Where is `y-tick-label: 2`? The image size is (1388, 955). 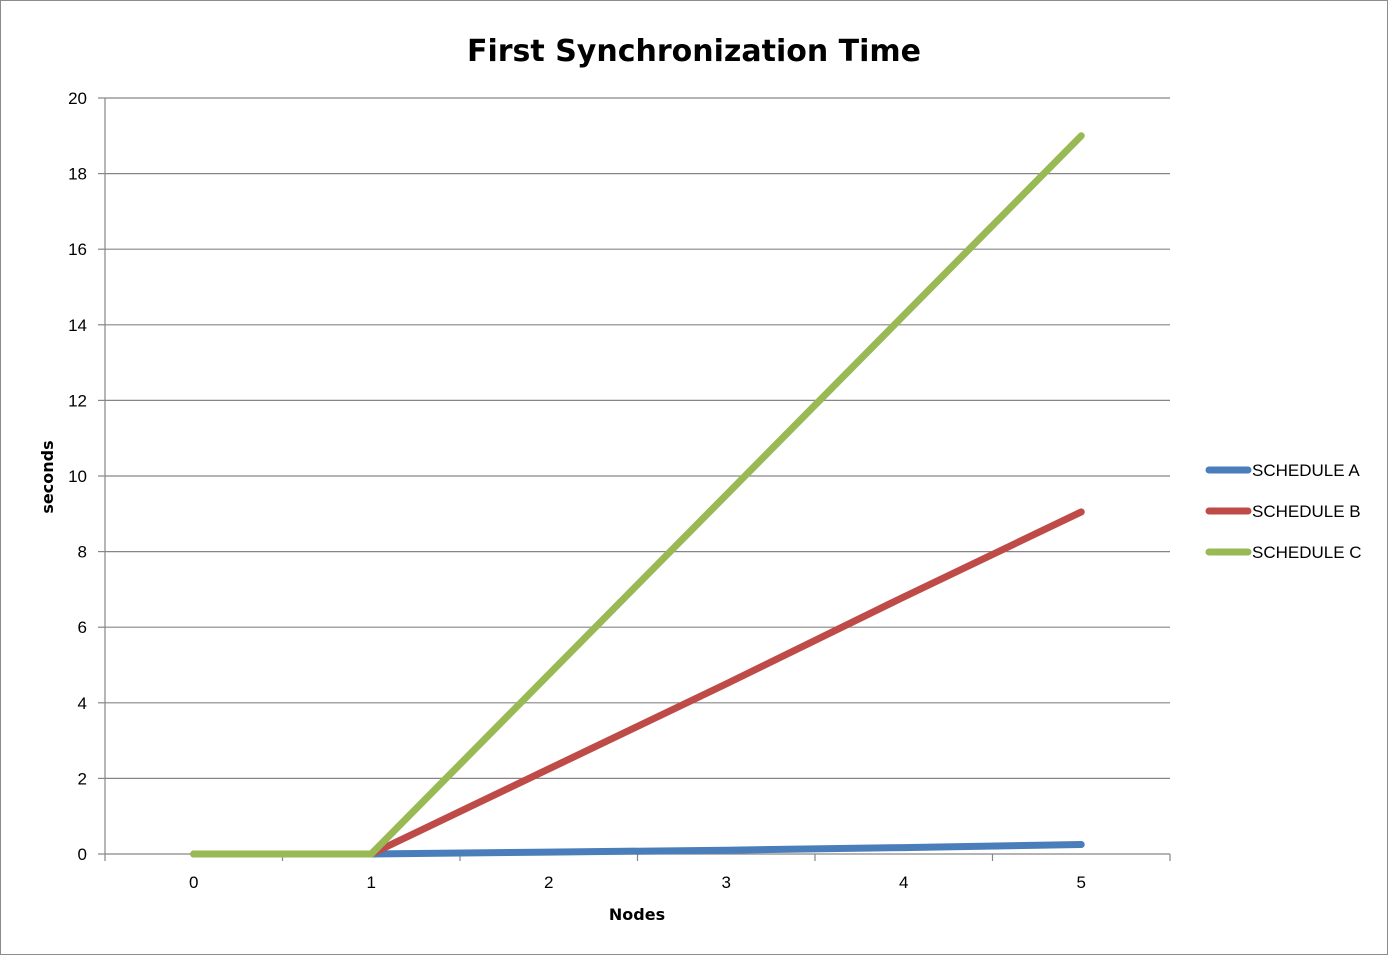
y-tick-label: 2 is located at coordinates (82, 778).